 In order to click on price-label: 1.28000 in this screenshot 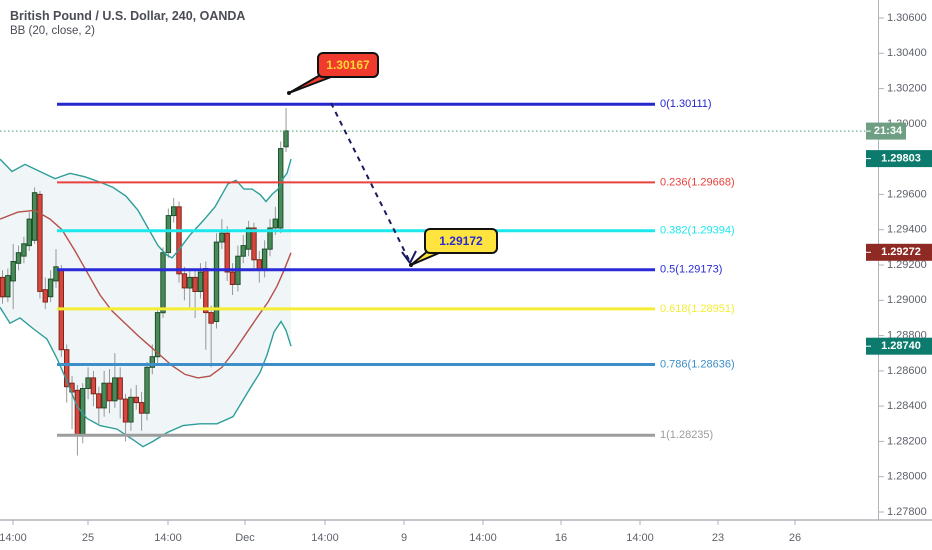, I will do `click(907, 477)`.